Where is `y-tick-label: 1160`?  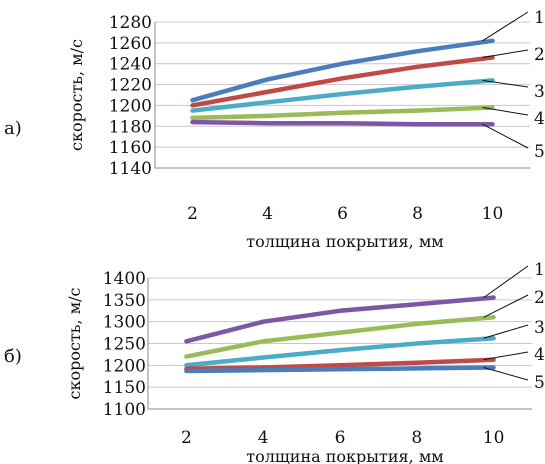
y-tick-label: 1160 is located at coordinates (130, 148).